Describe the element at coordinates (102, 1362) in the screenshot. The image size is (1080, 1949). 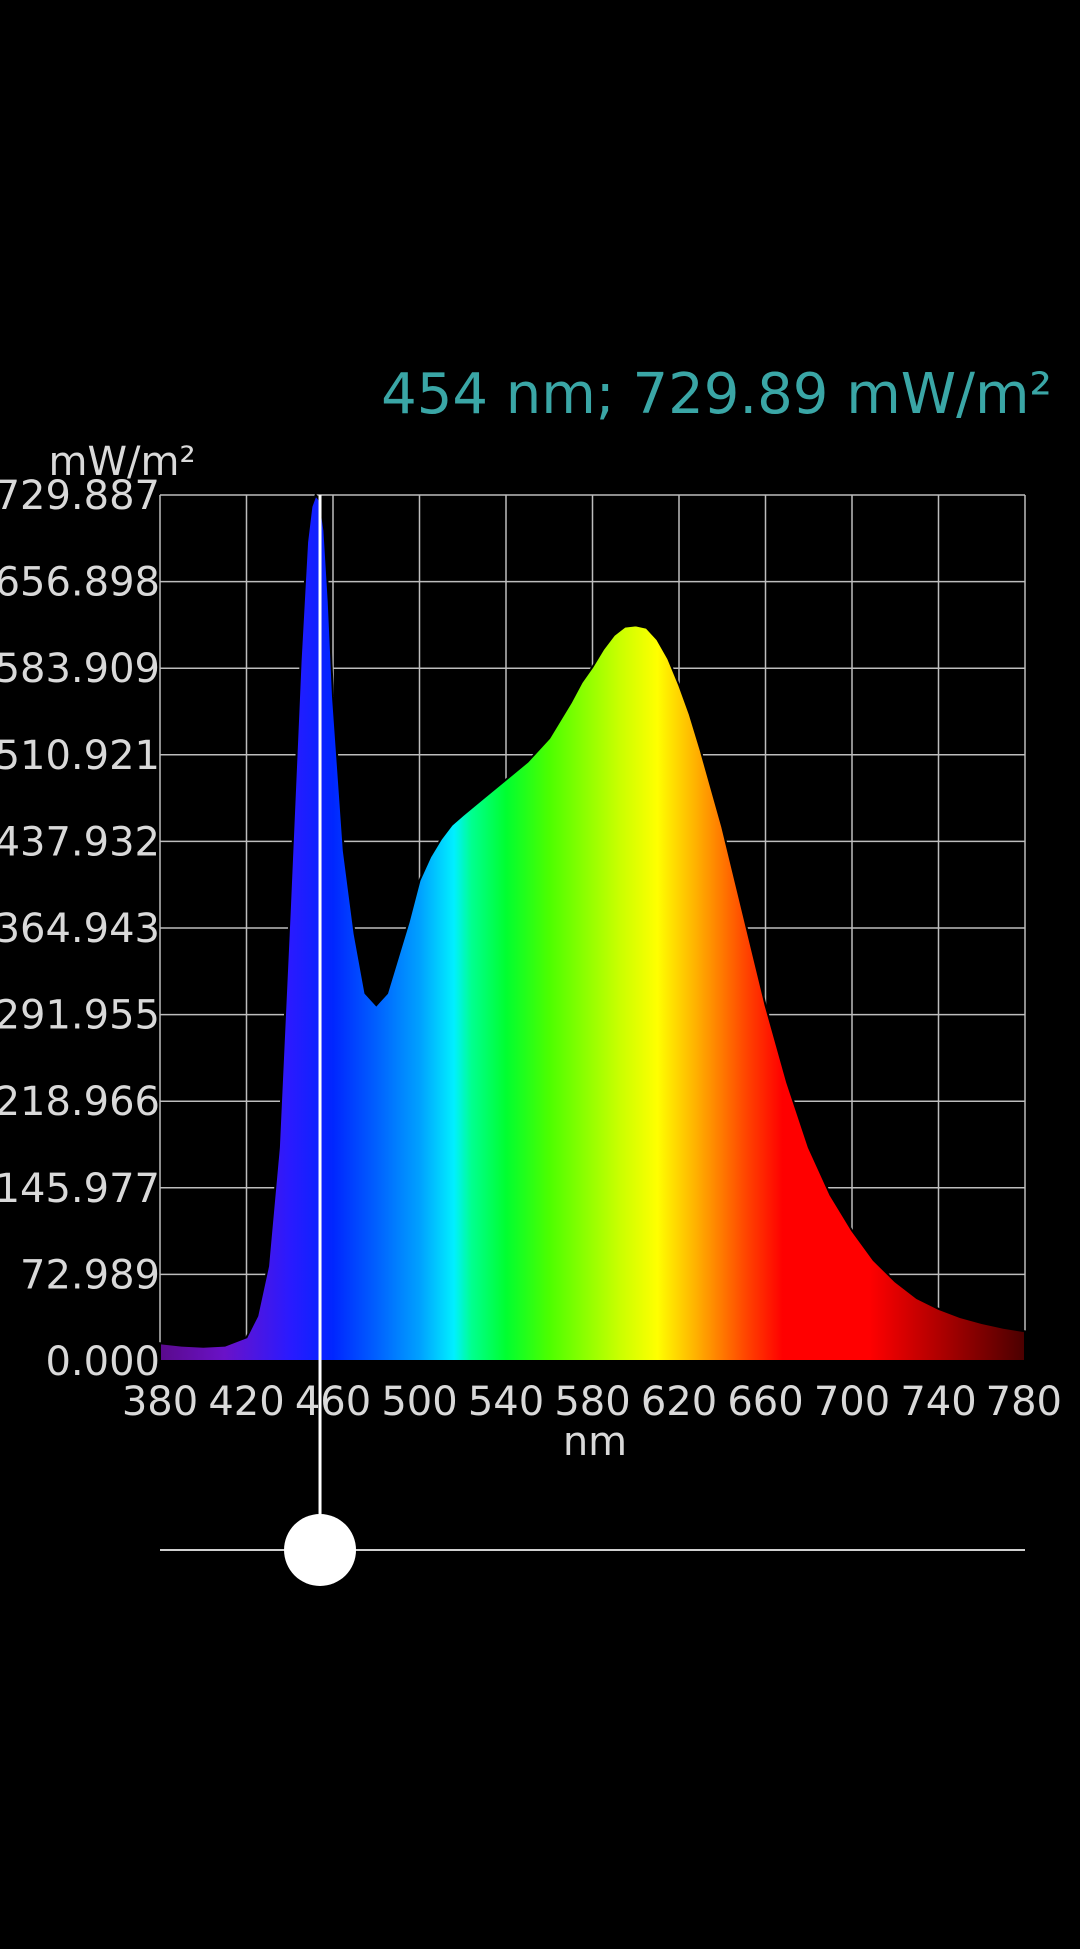
I see `y-tick-label: 0.000` at that location.